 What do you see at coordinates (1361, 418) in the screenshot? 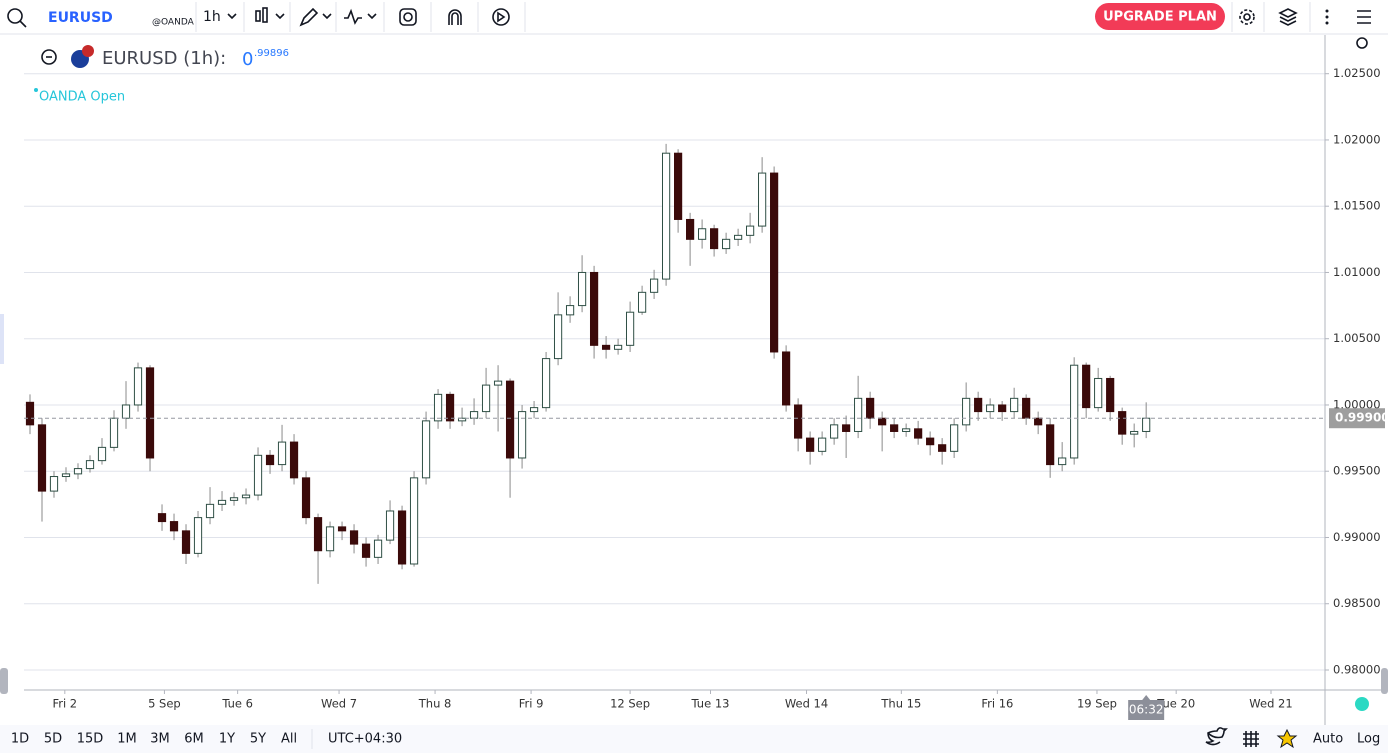
I see `last-price-label: 0.99900` at bounding box center [1361, 418].